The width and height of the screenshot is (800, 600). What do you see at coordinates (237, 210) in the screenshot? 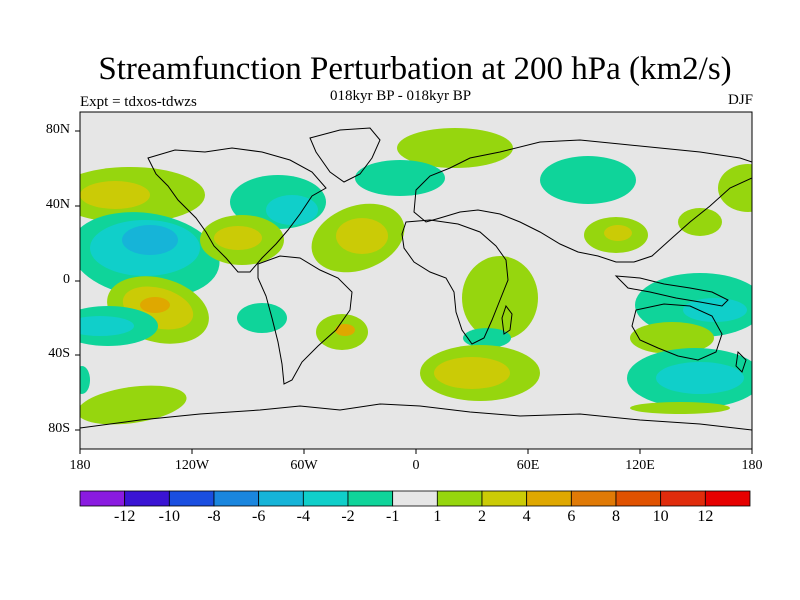
I see `coast-north-america` at bounding box center [237, 210].